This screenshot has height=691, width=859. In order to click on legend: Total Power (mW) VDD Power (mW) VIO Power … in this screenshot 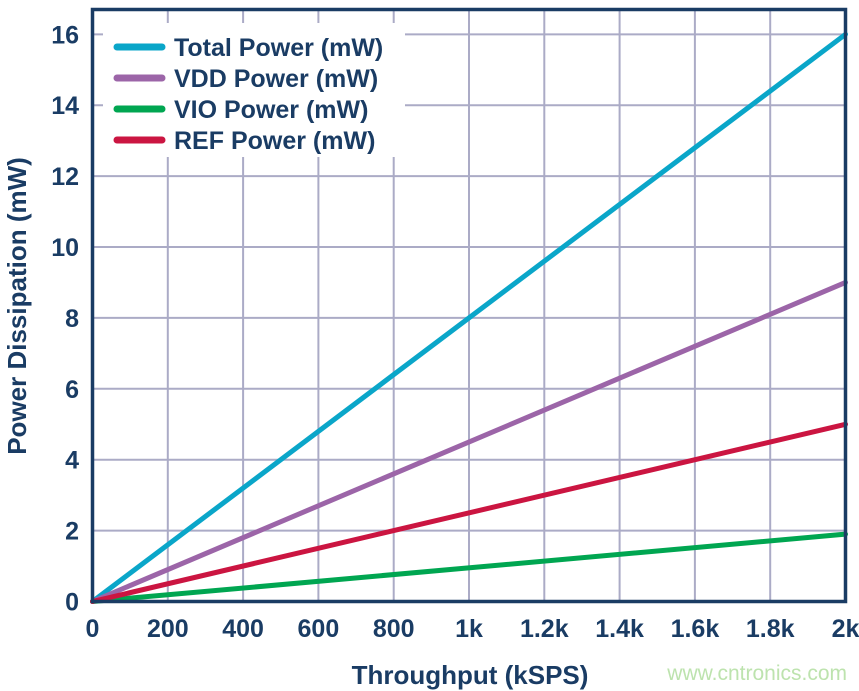, I will do `click(254, 90)`.